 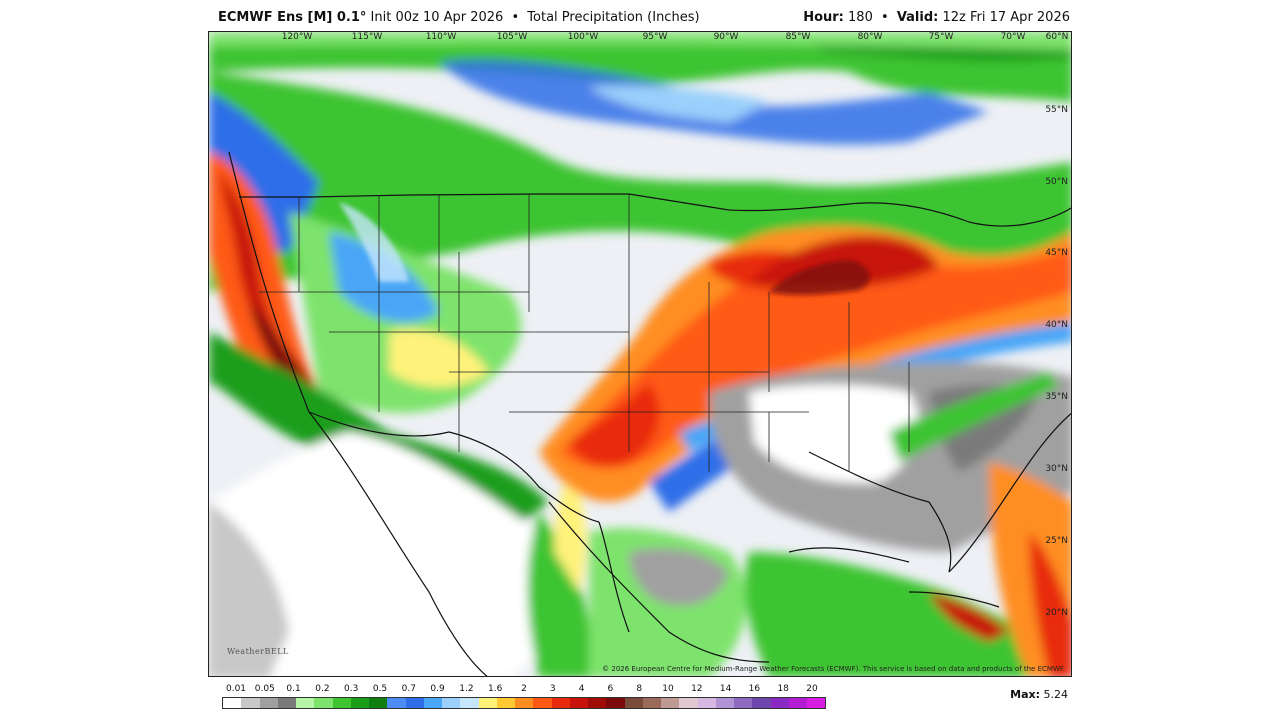 I want to click on lon-label: 105°W, so click(x=512, y=37).